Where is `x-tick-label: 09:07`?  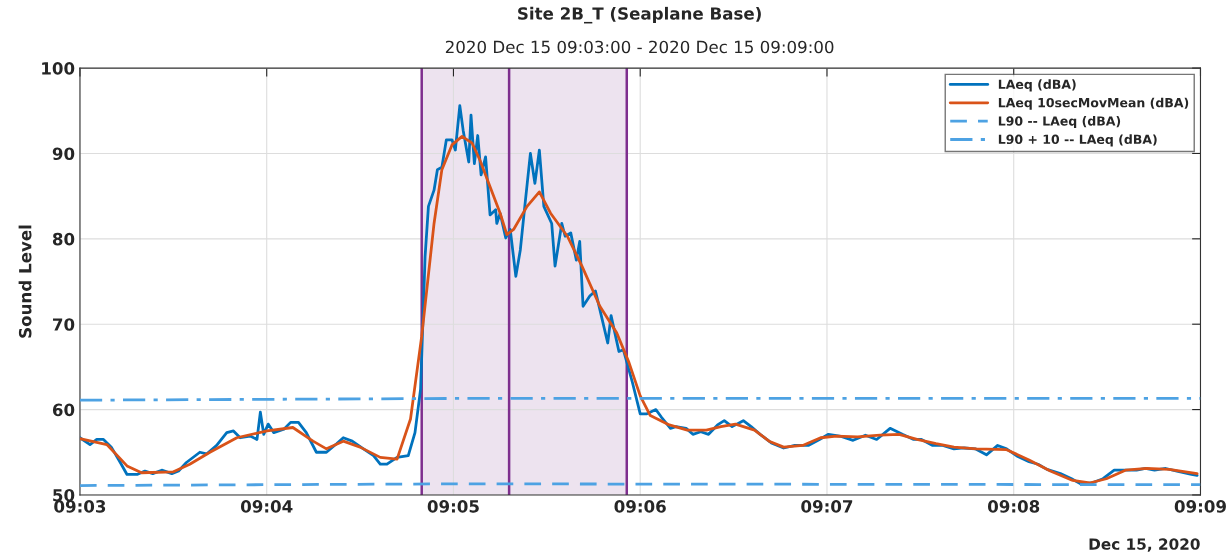
x-tick-label: 09:07 is located at coordinates (827, 506).